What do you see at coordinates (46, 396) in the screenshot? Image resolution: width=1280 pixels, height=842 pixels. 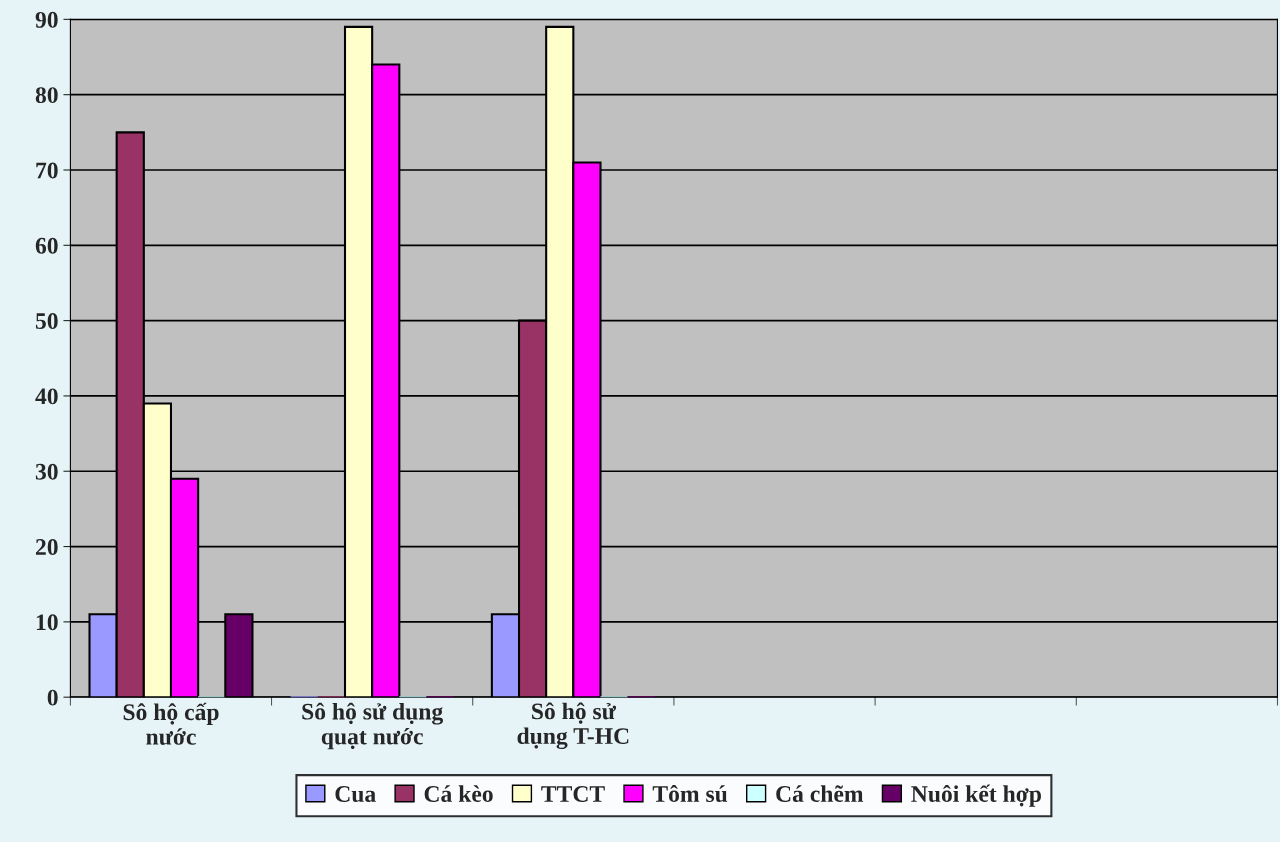 I see `y-tick-label: 40` at bounding box center [46, 396].